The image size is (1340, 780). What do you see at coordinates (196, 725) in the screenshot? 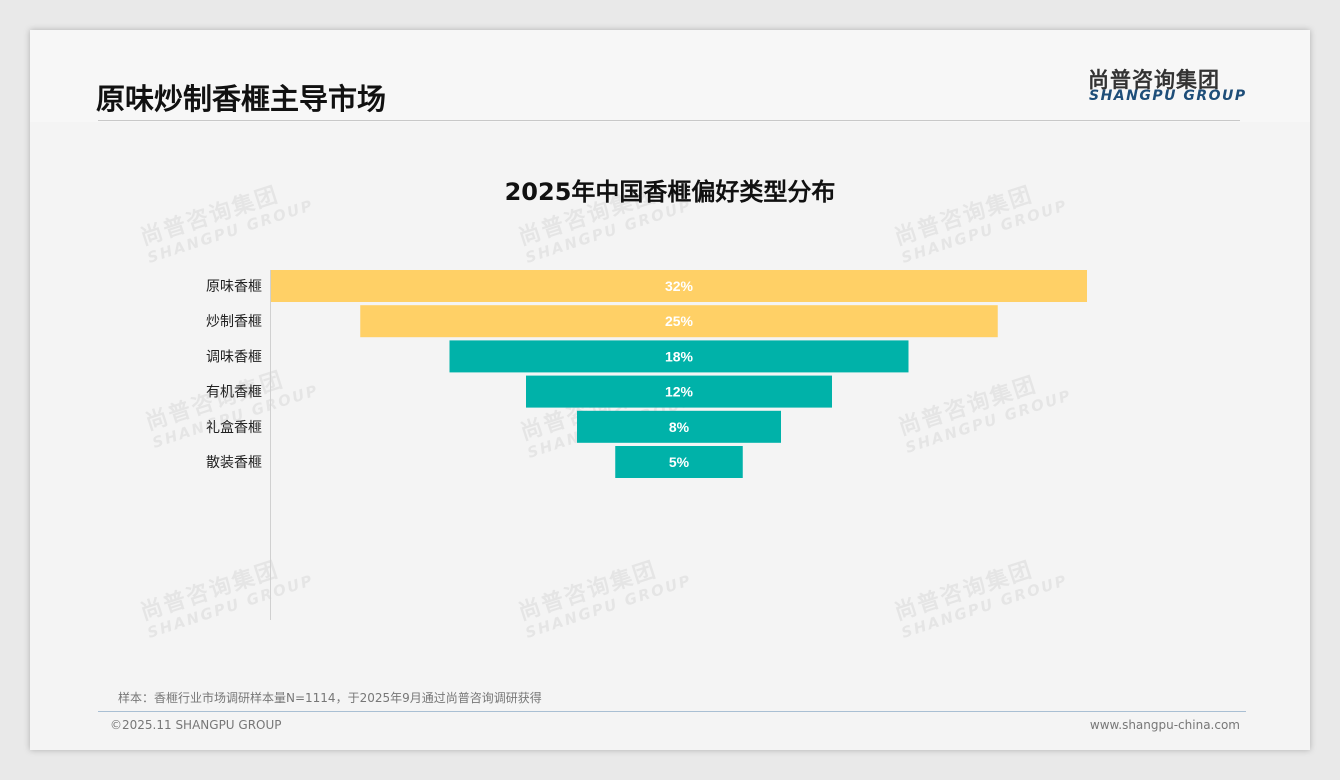
I see `copyright: ©2025.11 SHANGPU GROUP` at bounding box center [196, 725].